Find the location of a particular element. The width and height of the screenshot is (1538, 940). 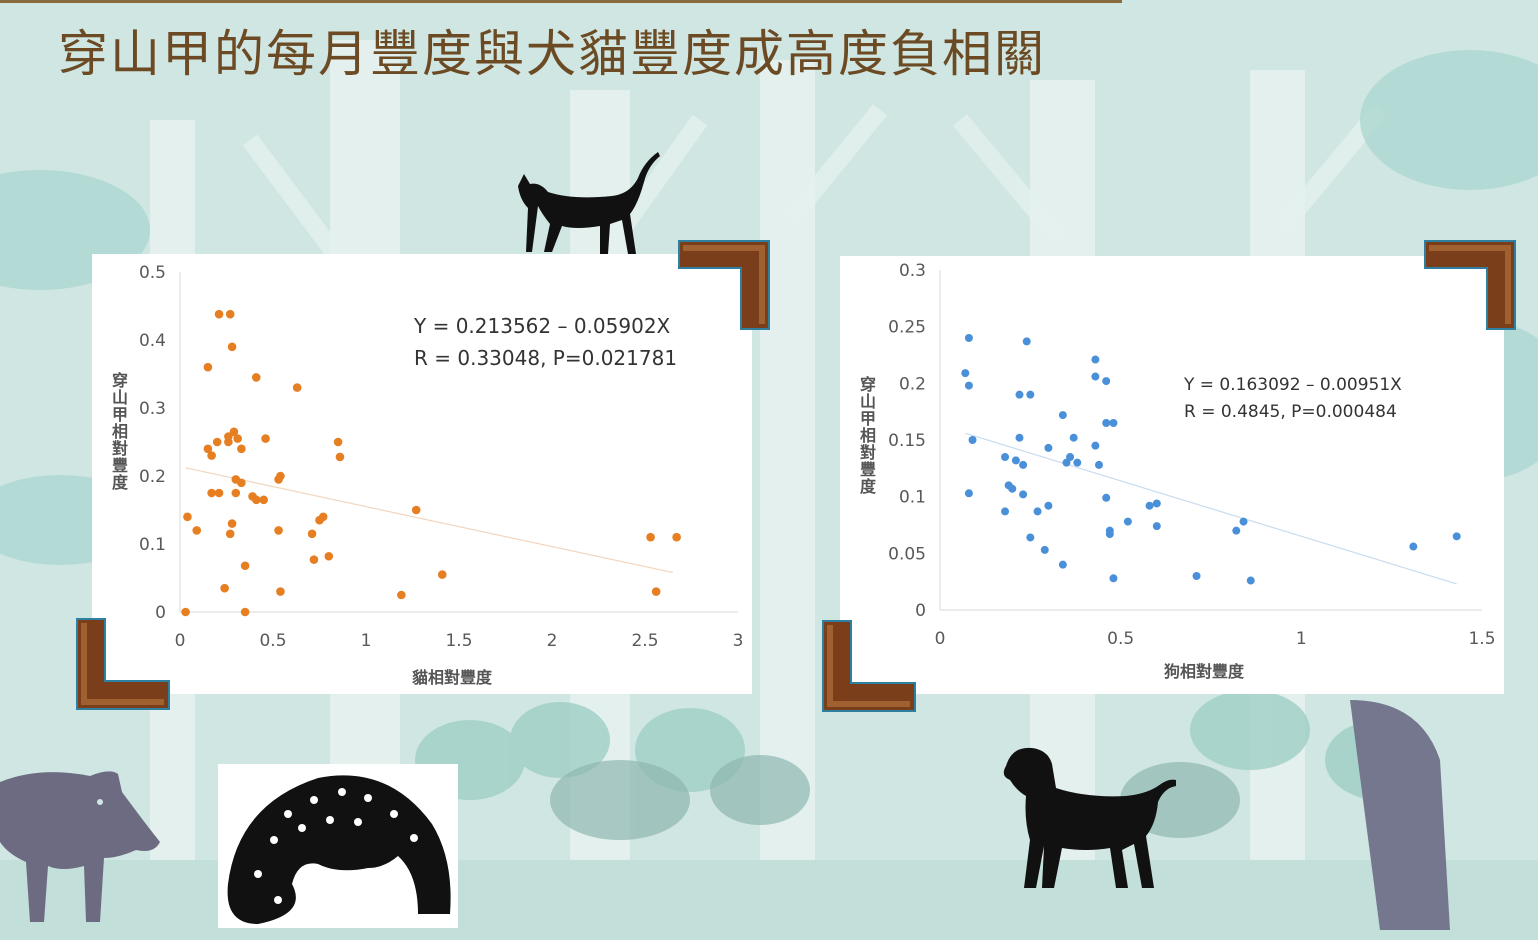

cat-ytick-label: 0.4 is located at coordinates (152, 341).